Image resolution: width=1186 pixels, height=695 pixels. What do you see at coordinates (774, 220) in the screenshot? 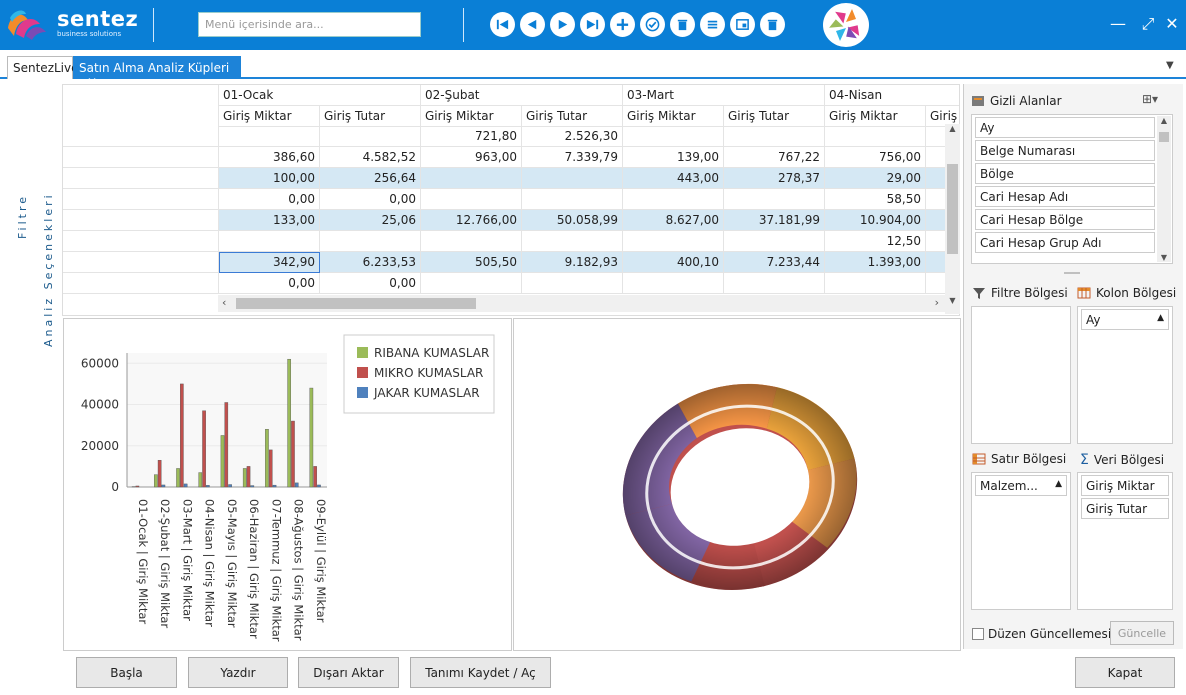
I see `grid-cell: 37.181,99` at bounding box center [774, 220].